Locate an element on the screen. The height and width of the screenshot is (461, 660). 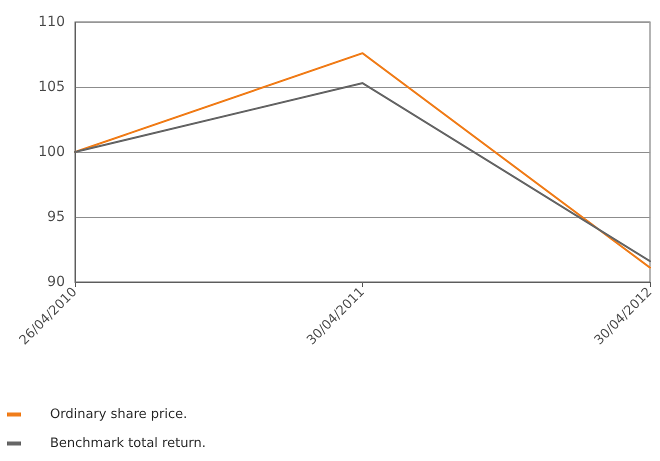
y-tick-label: 110 is located at coordinates (51, 22).